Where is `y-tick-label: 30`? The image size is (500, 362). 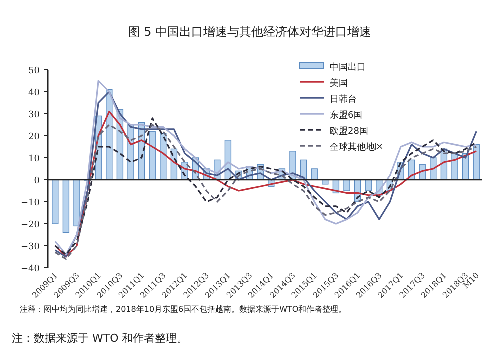
y-tick-label: 30 is located at coordinates (34, 115).